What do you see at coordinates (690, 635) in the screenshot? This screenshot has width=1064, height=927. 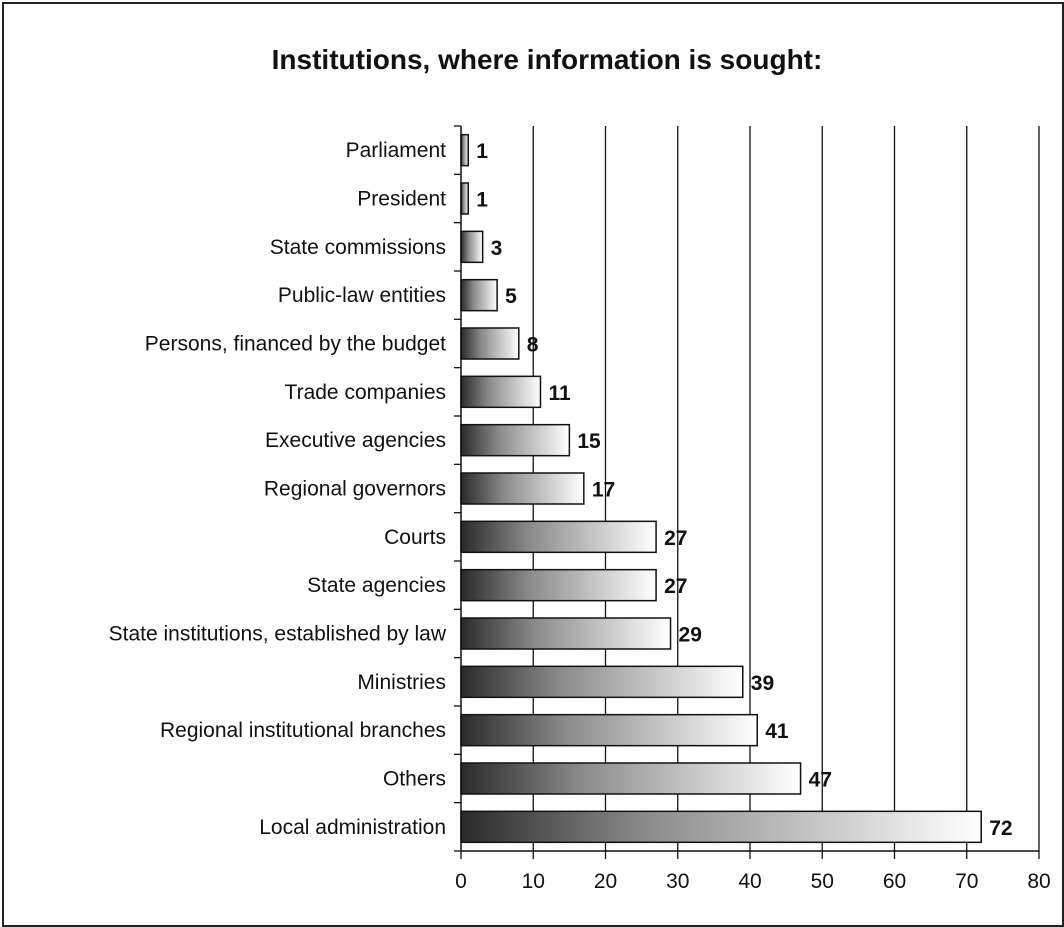 I see `value-label: 29` at bounding box center [690, 635].